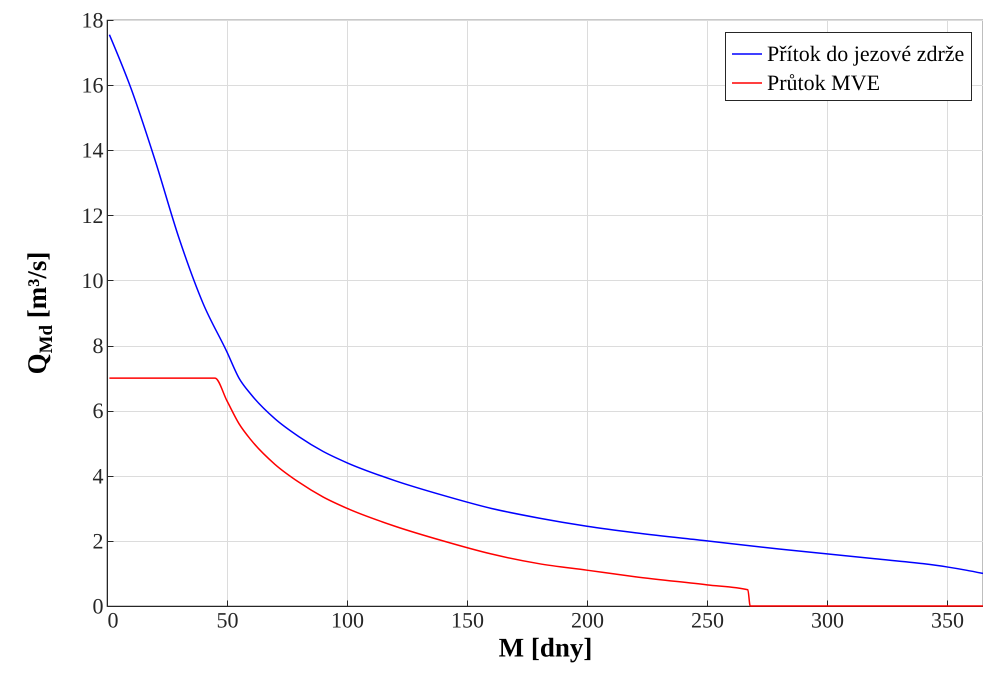  Describe the element at coordinates (707, 620) in the screenshot. I see `x-tick-label: 250` at that location.